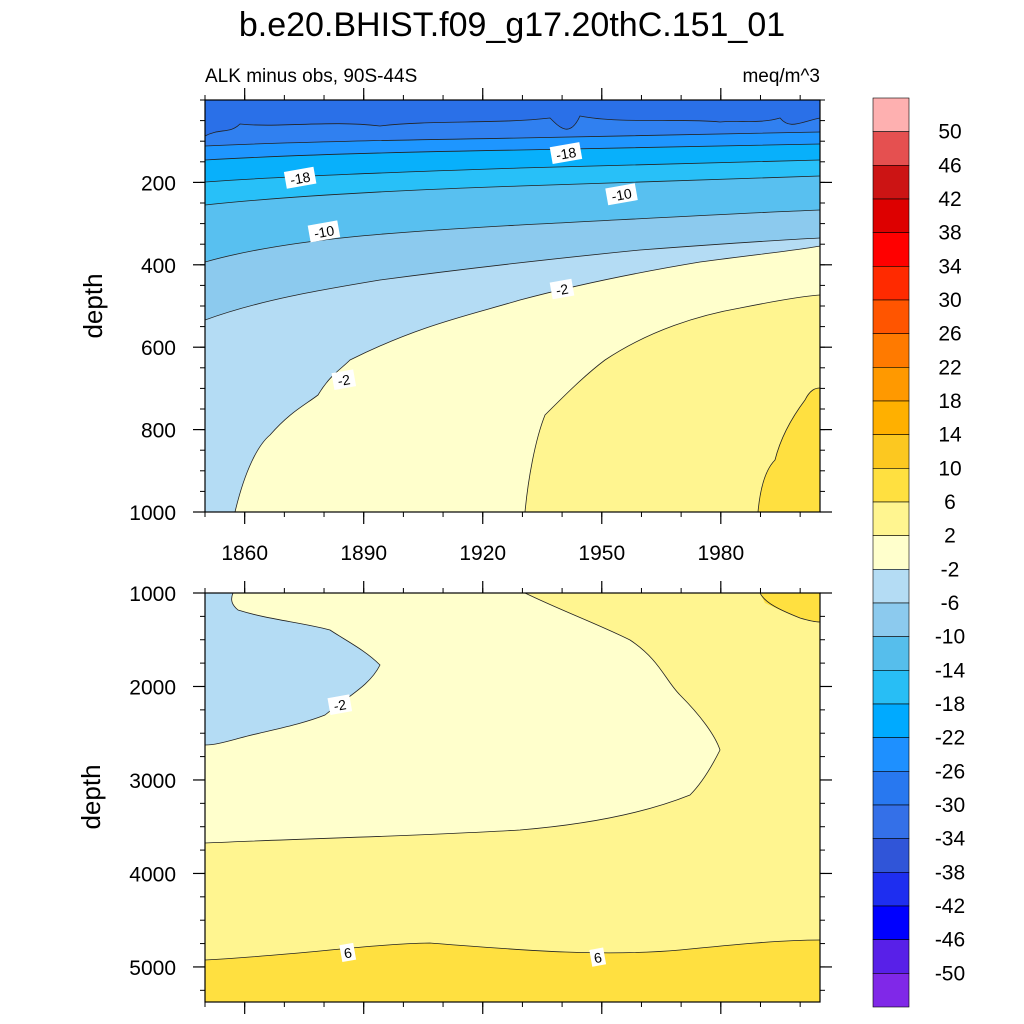 This screenshot has height=1024, width=1024. What do you see at coordinates (949, 468) in the screenshot?
I see `colorbar-label: 10` at bounding box center [949, 468].